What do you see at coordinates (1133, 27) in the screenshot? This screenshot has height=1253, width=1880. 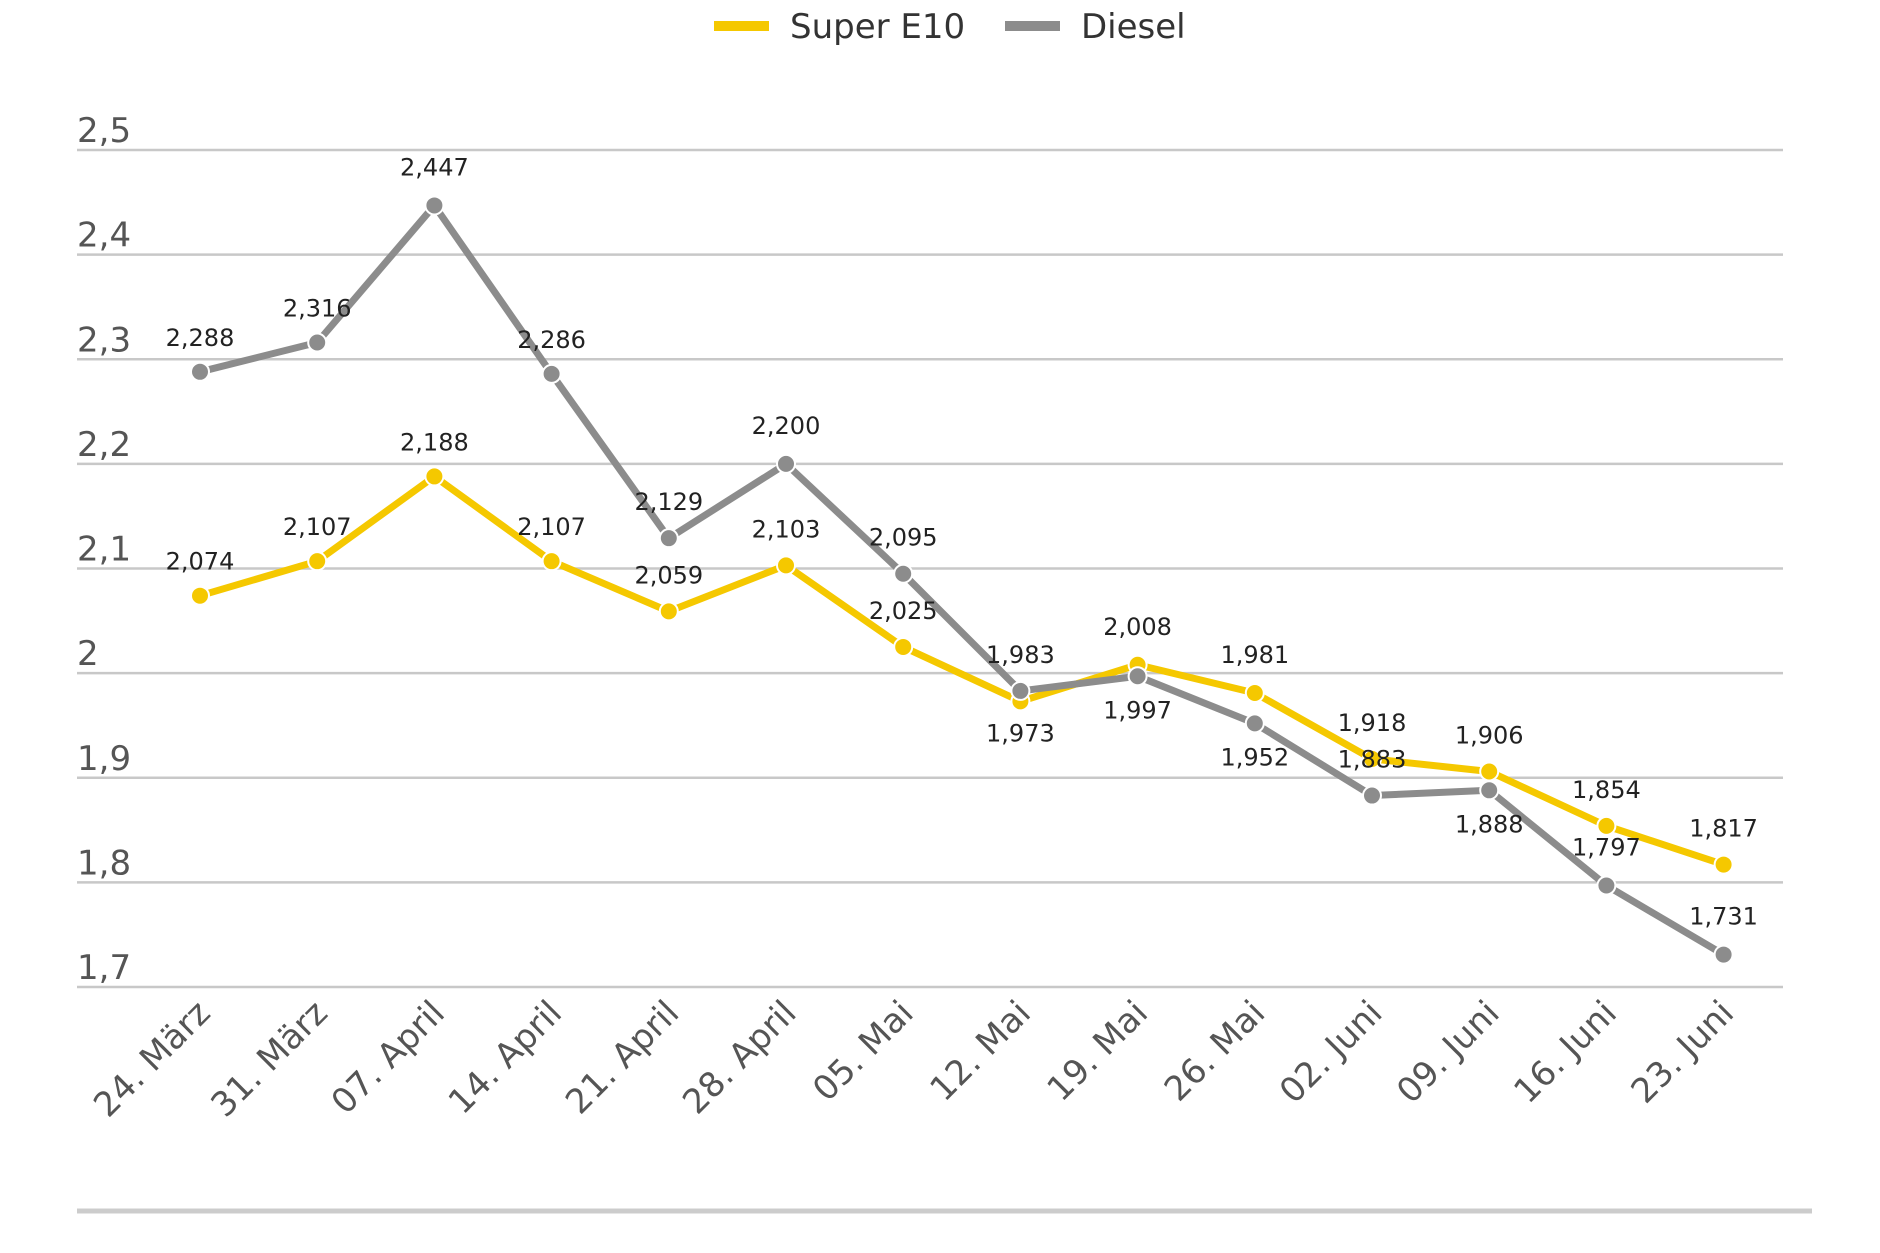 I see `legend-label: Diesel` at bounding box center [1133, 27].